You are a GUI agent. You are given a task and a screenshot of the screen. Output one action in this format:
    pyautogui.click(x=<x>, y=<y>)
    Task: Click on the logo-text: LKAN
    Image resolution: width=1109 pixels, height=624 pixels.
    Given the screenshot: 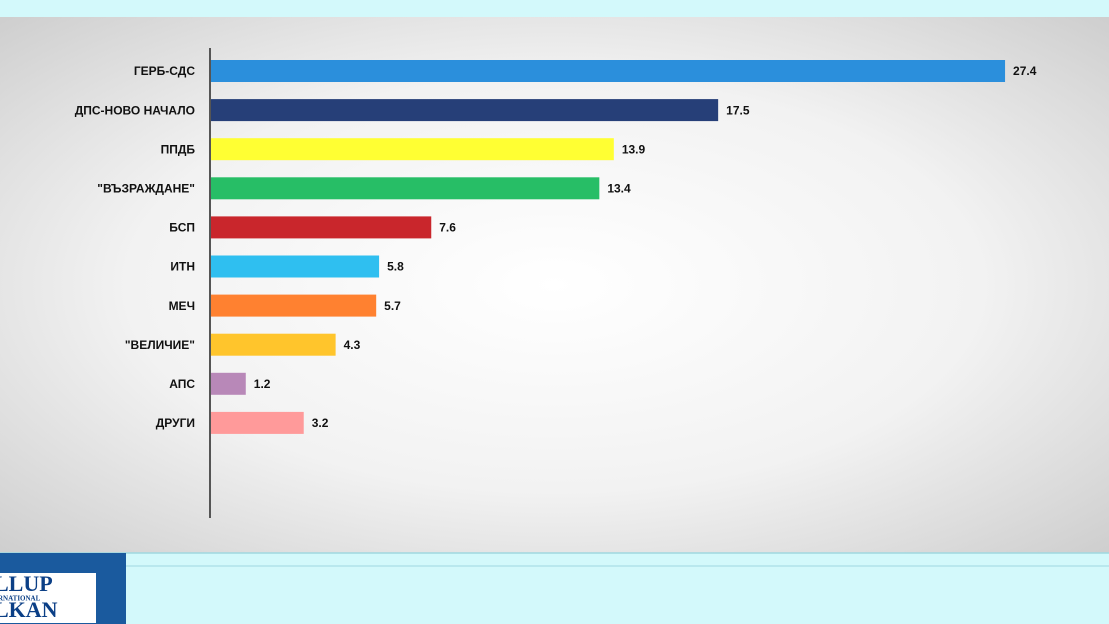 What is the action you would take?
    pyautogui.click(x=29, y=609)
    